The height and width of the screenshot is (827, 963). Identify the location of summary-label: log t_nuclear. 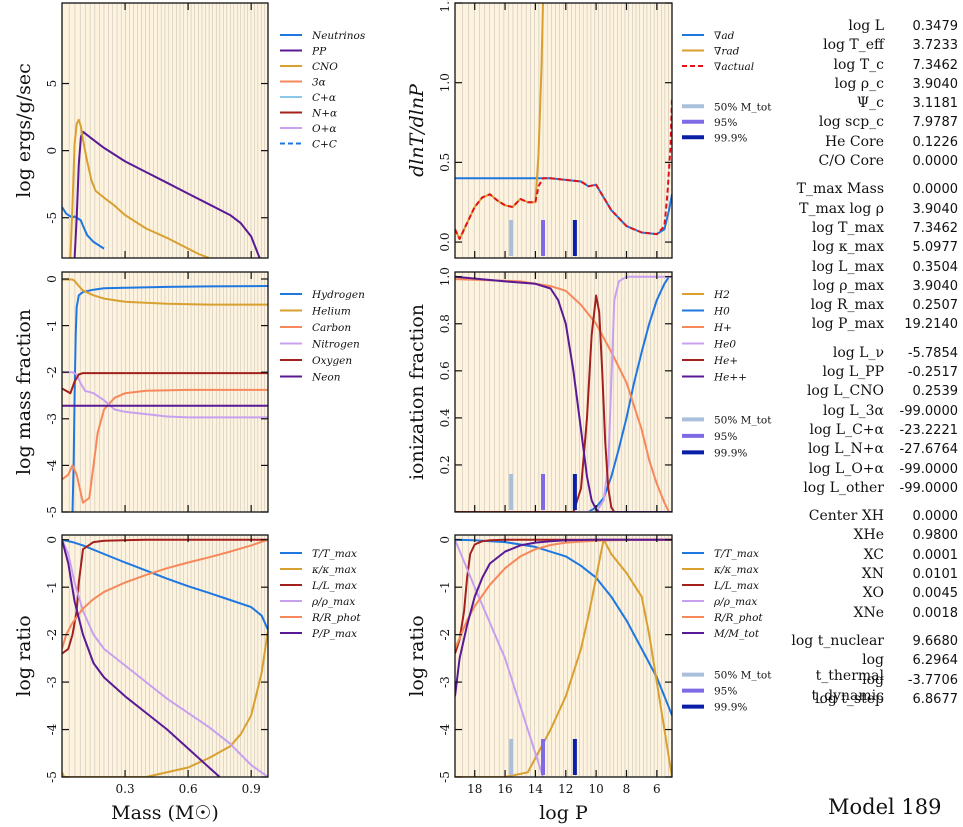
(837, 640).